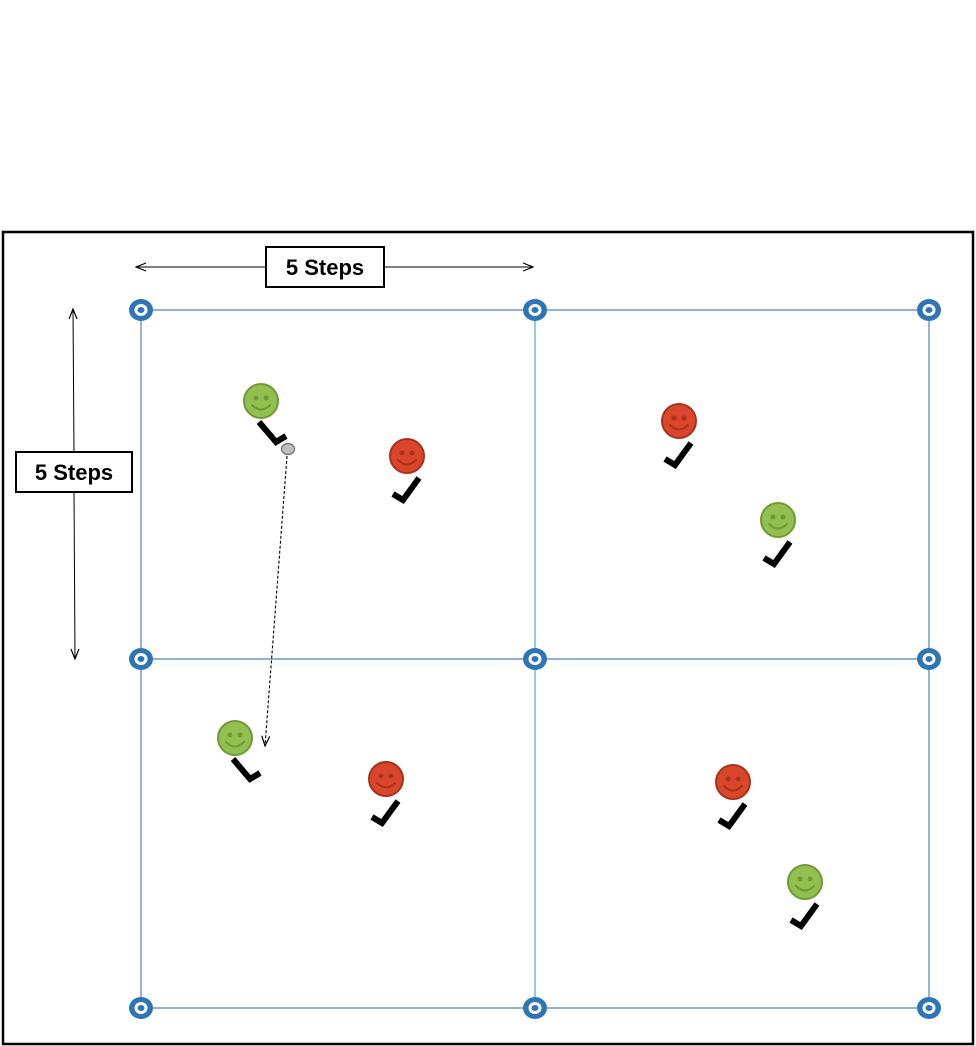  What do you see at coordinates (74, 575) in the screenshot?
I see `vertical-distance-arrow-bottom` at bounding box center [74, 575].